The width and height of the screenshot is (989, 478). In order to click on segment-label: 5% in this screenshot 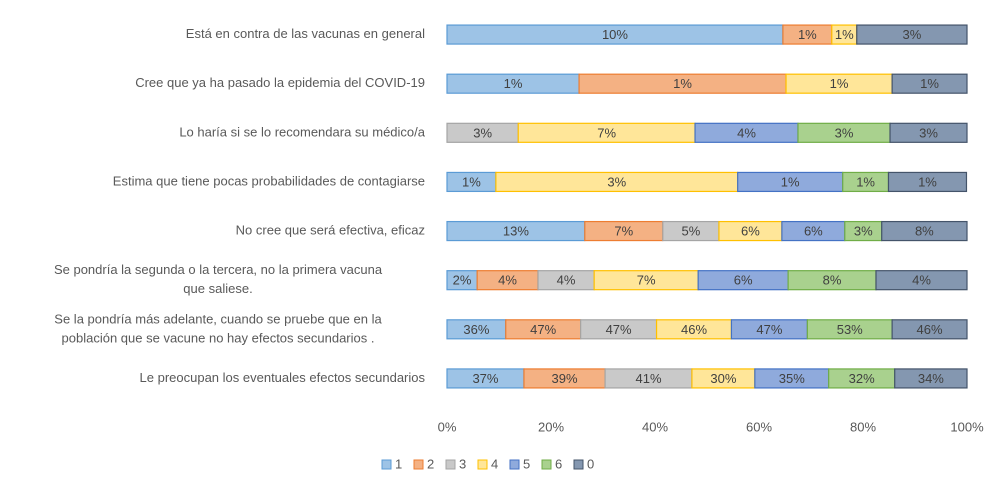, I will do `click(690, 231)`.